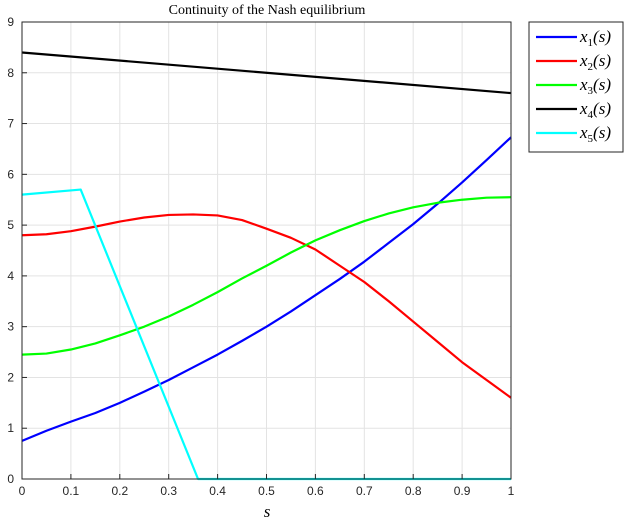 This screenshot has height=525, width=626. Describe the element at coordinates (10, 428) in the screenshot. I see `y-tick-label: 1` at that location.